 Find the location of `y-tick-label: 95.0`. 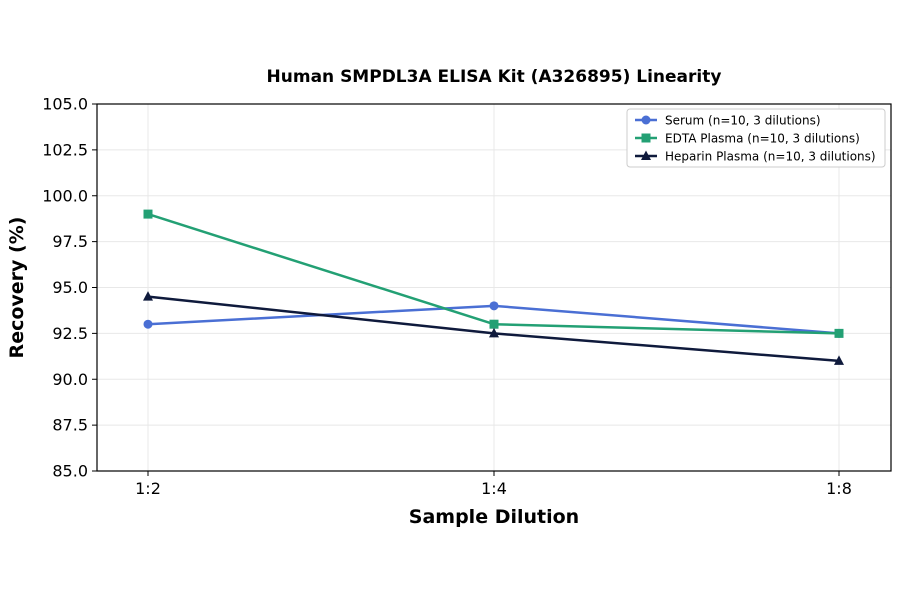

y-tick-label: 95.0 is located at coordinates (70, 287).